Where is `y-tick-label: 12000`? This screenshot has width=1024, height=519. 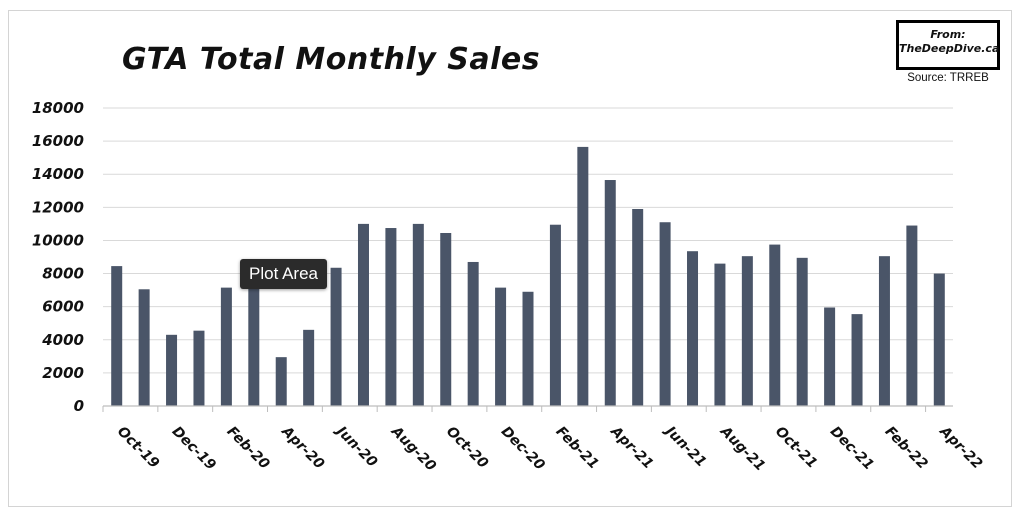
y-tick-label: 12000 is located at coordinates (58, 207).